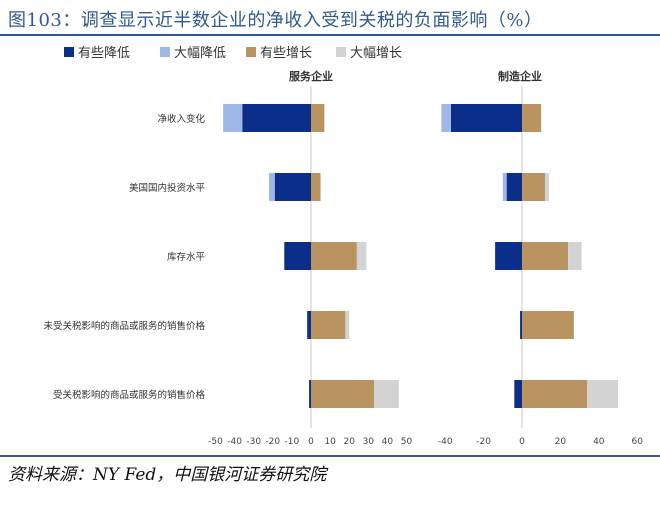 This screenshot has height=509, width=660. What do you see at coordinates (167, 188) in the screenshot?
I see `category-label: 美国国内投资水平` at bounding box center [167, 188].